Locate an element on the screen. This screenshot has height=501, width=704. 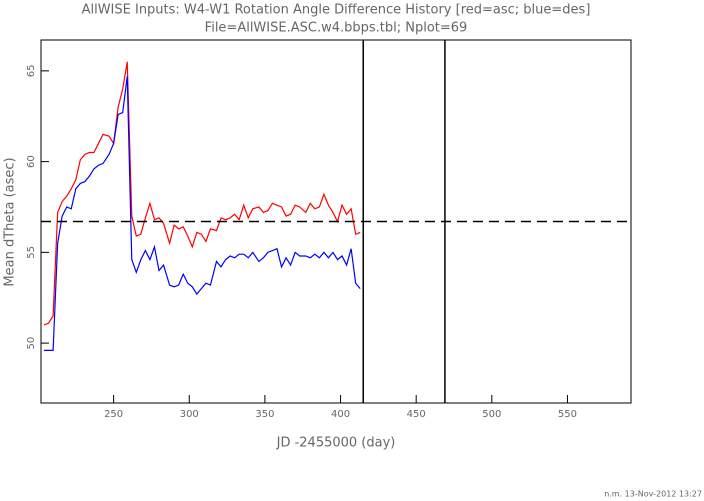
footer: n.m. 13-Nov-2012 13:27 is located at coordinates (653, 494).